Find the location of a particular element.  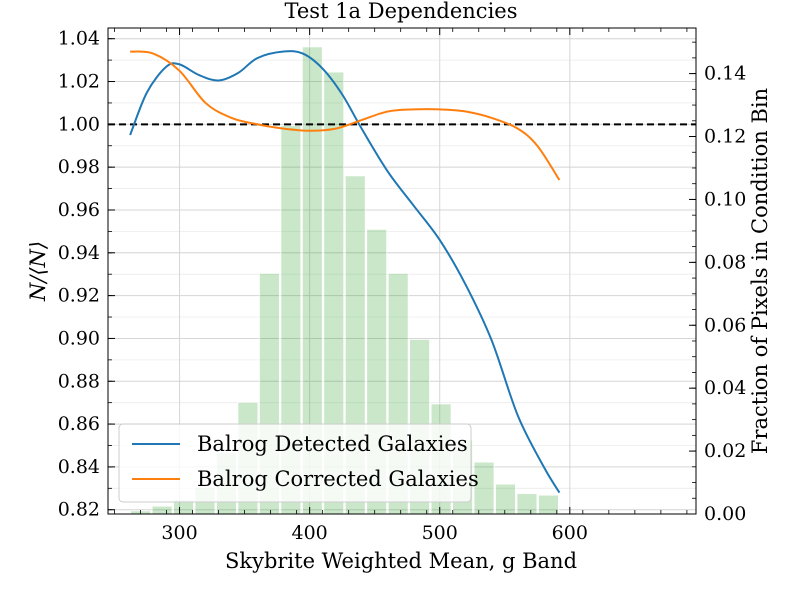

y-right-tick-label: 0.06 is located at coordinates (725, 325).